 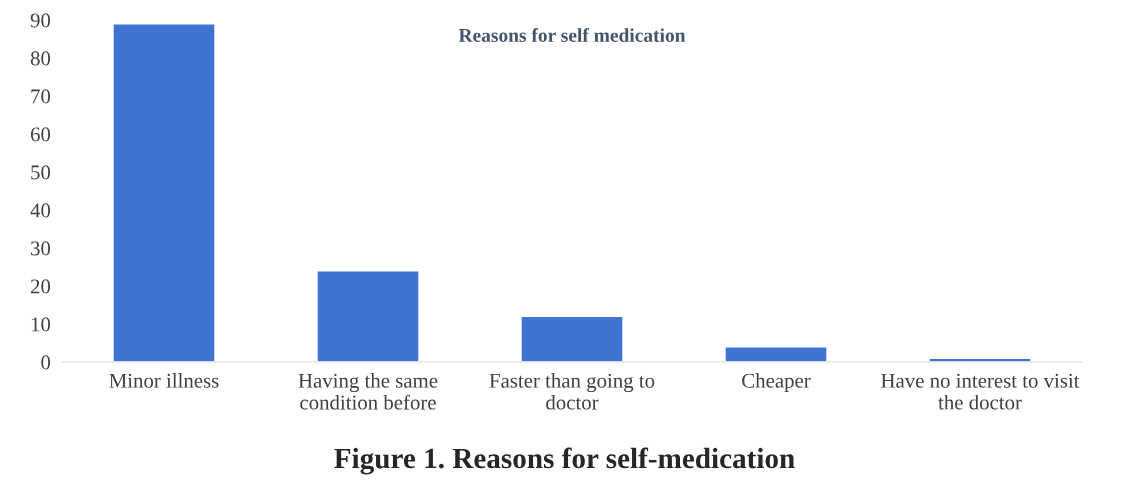 What do you see at coordinates (40, 134) in the screenshot?
I see `y-tick-label: 60` at bounding box center [40, 134].